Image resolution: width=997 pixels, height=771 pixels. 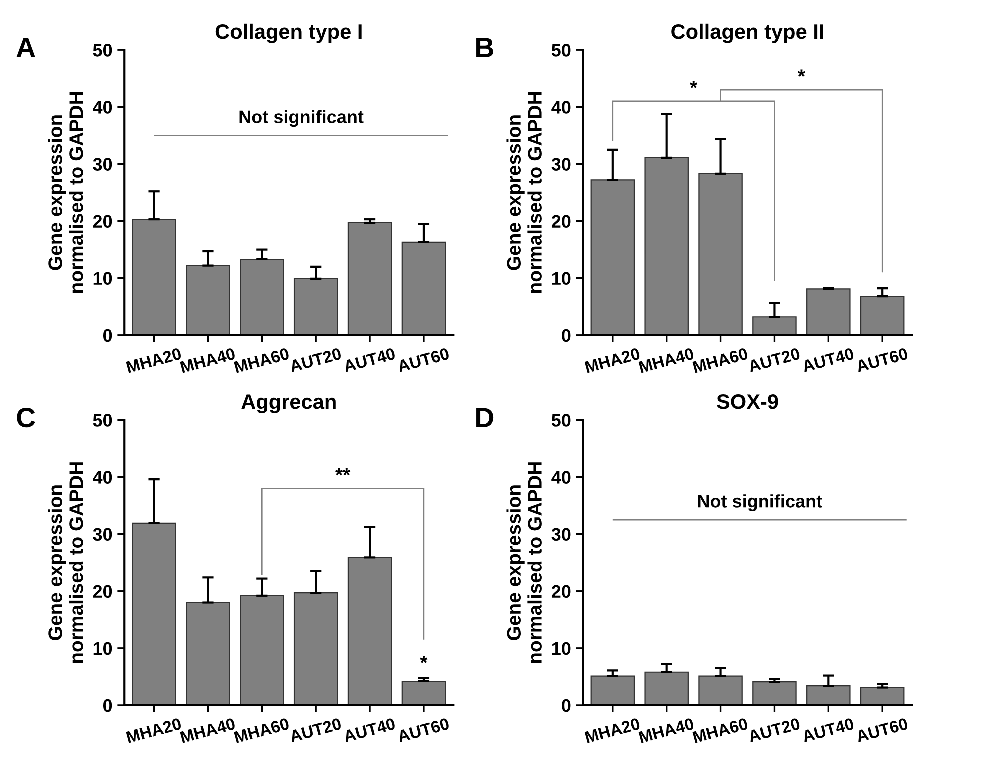 I want to click on text: D, so click(x=485, y=418).